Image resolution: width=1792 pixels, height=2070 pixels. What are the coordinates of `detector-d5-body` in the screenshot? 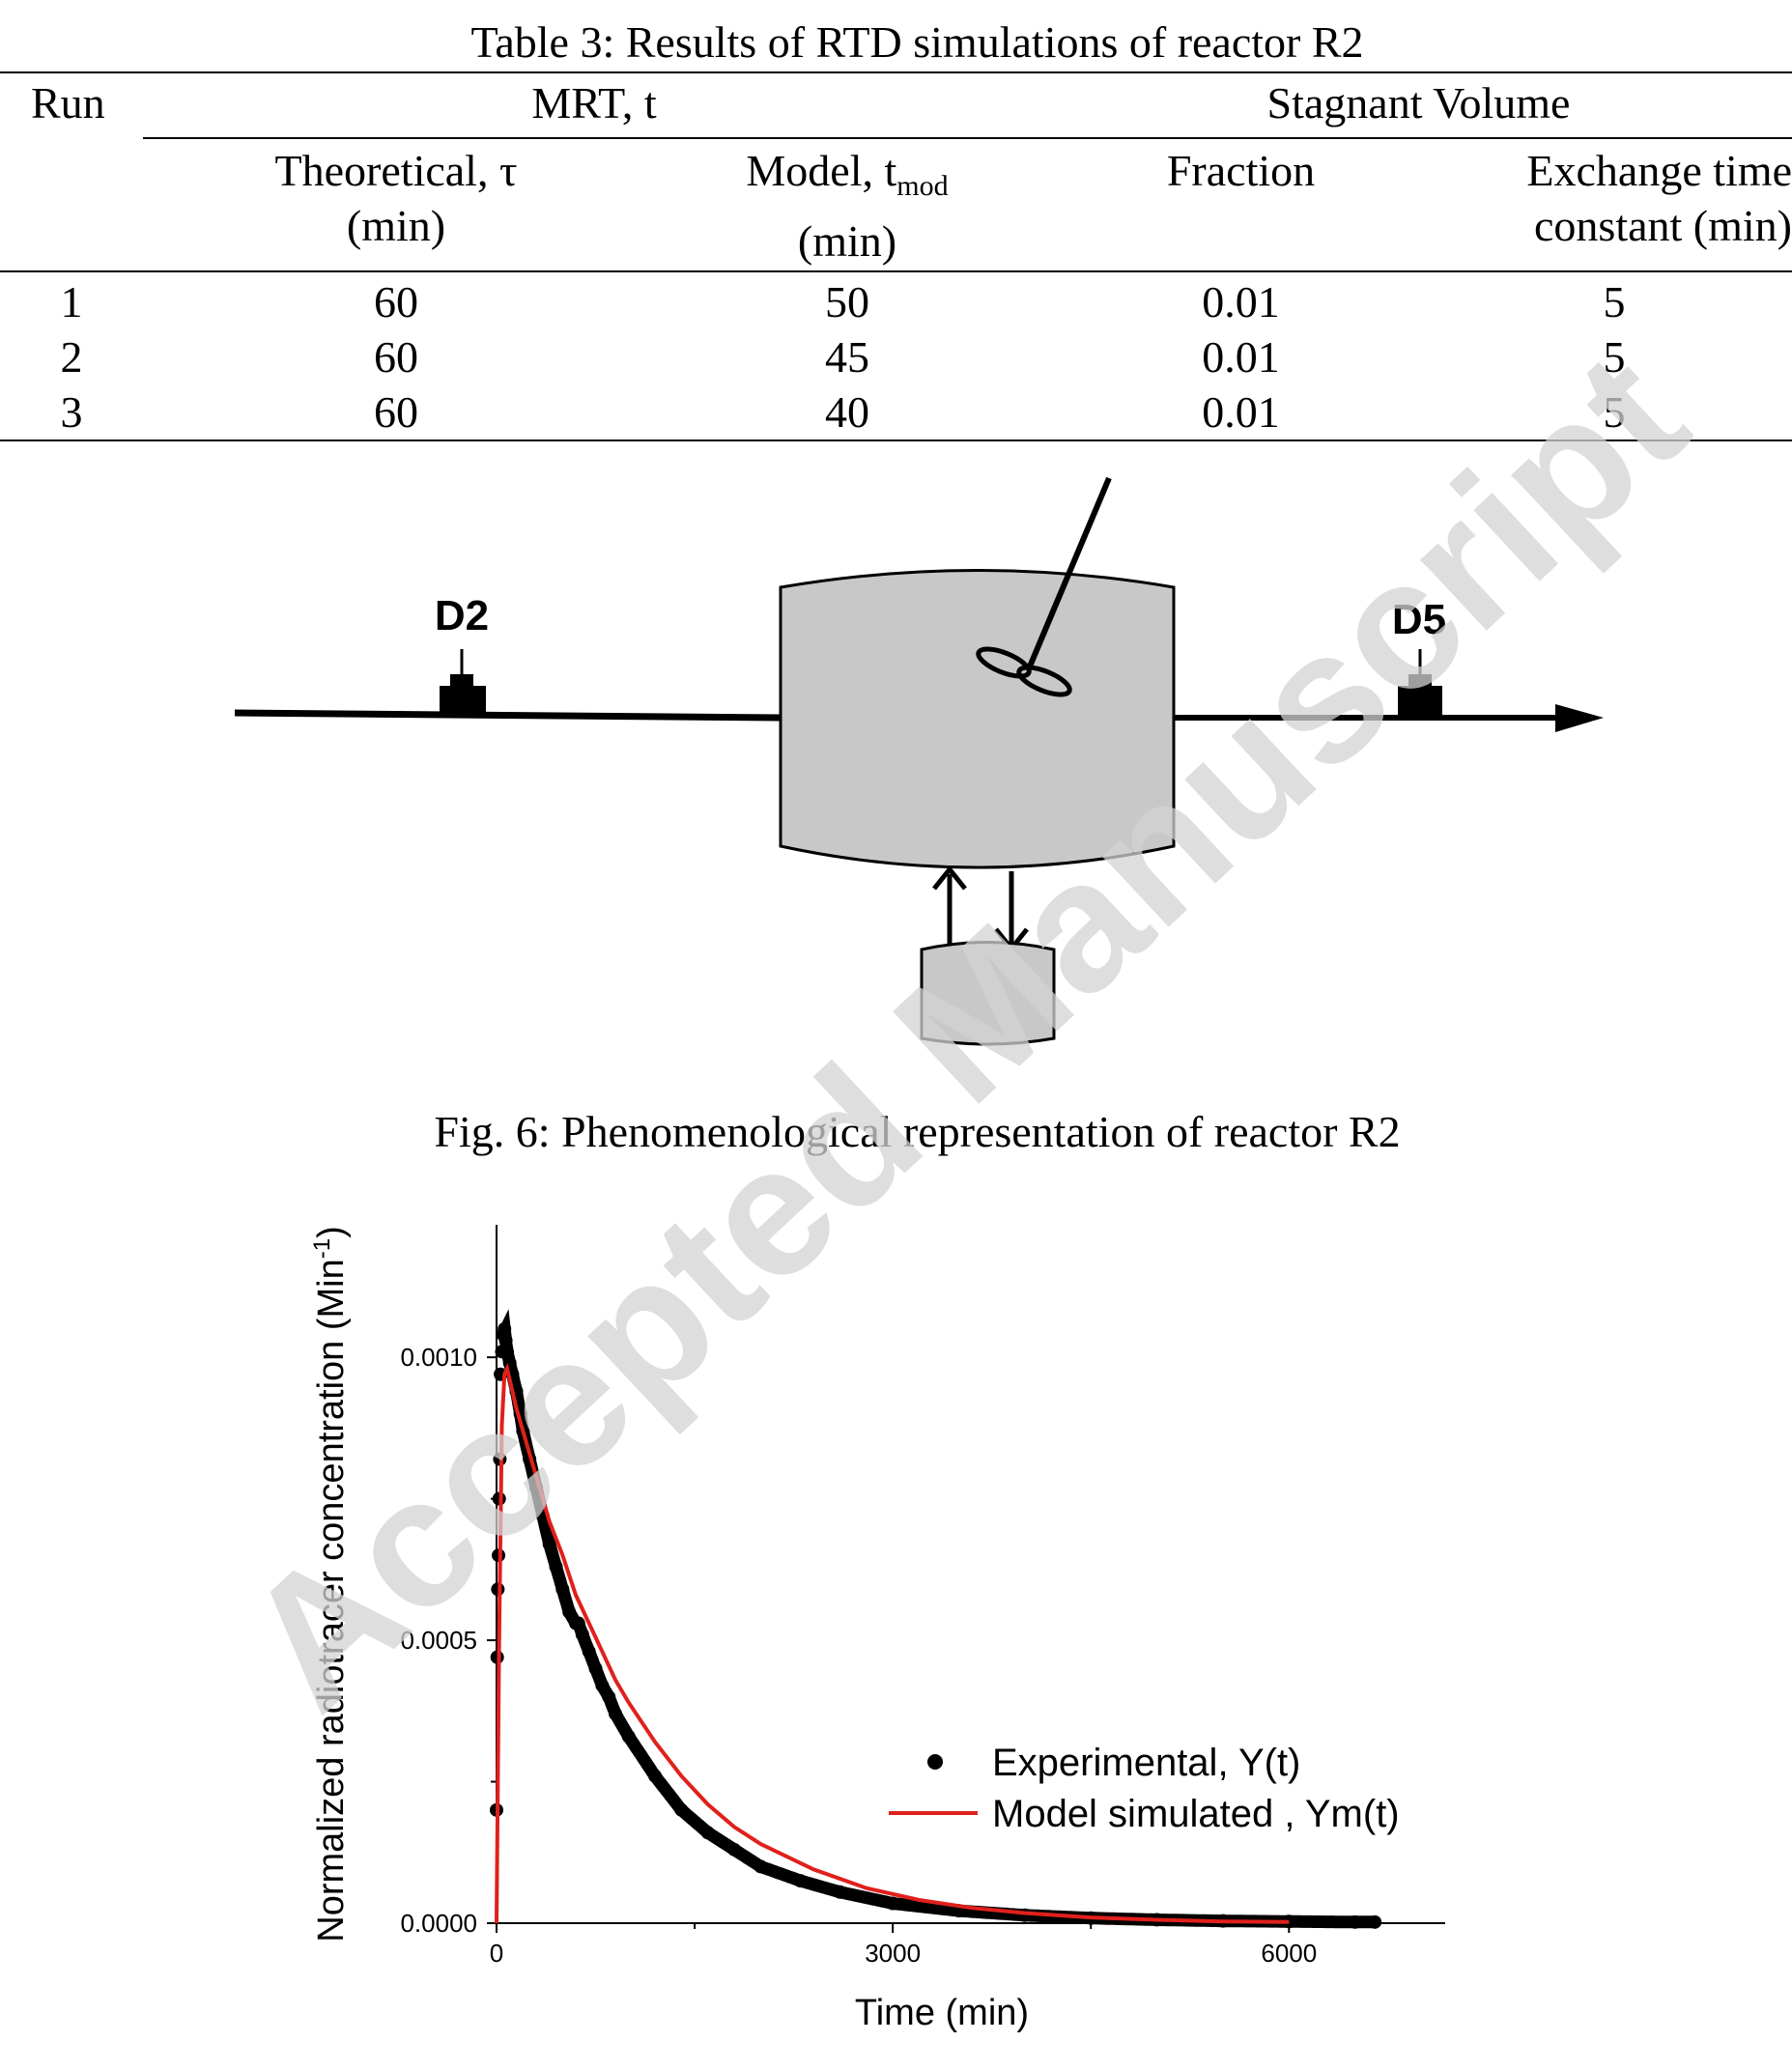 It's located at (1420, 702).